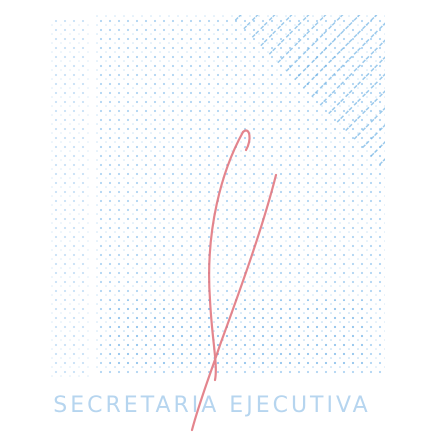 This screenshot has height=440, width=425. What do you see at coordinates (240, 335) in the screenshot?
I see `lower-band` at bounding box center [240, 335].